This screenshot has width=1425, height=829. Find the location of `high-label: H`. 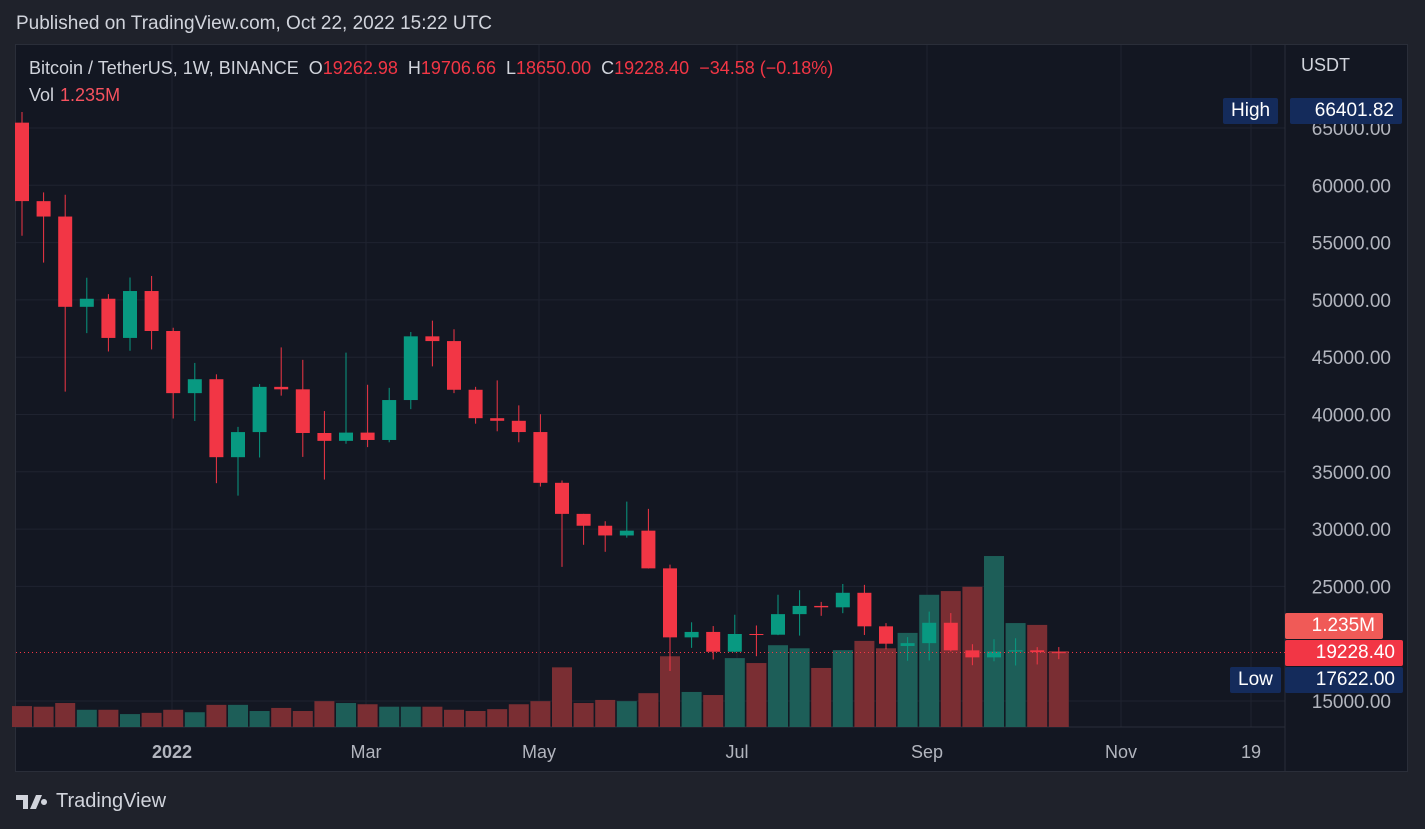

high-label: H is located at coordinates (414, 68).